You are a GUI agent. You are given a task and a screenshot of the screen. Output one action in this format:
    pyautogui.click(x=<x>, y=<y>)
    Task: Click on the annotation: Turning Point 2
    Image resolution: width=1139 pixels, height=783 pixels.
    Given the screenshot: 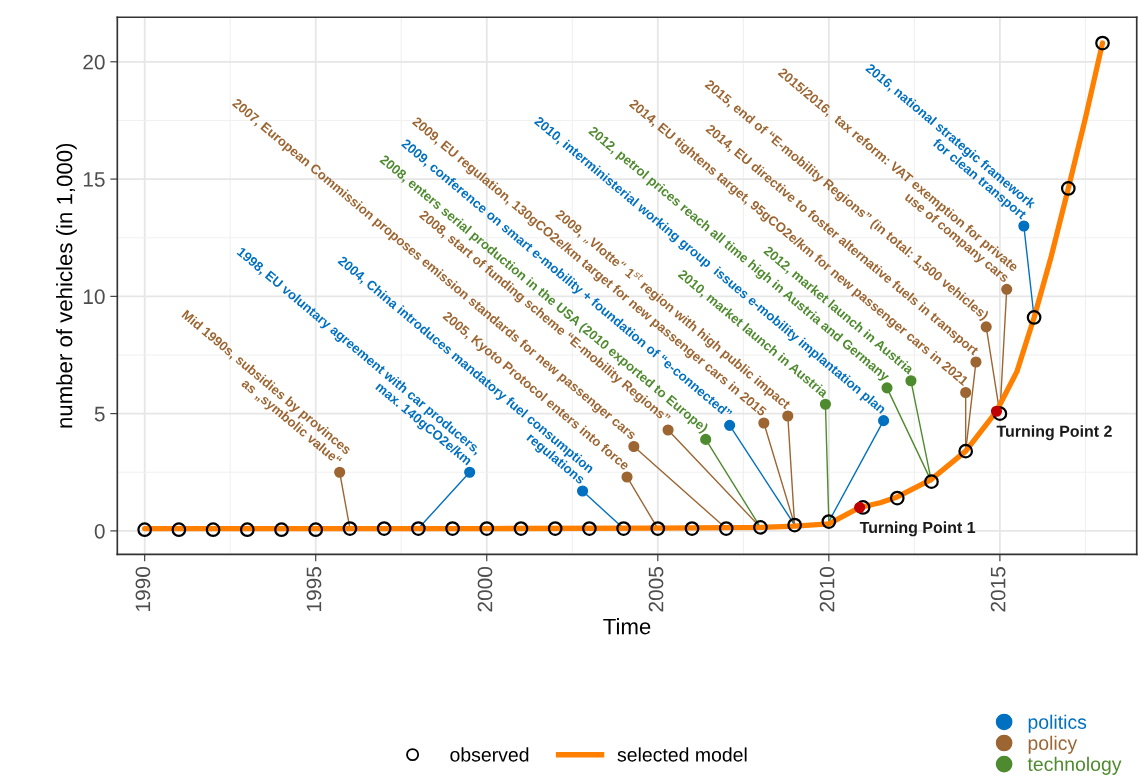 What is the action you would take?
    pyautogui.click(x=1054, y=433)
    